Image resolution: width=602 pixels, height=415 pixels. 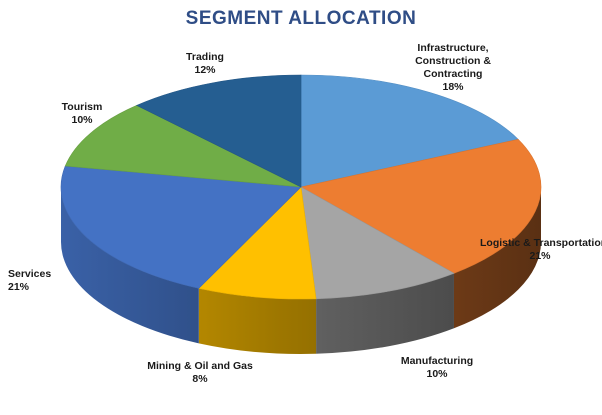 What do you see at coordinates (409, 131) in the screenshot?
I see `slice-infrastructure-construction-contracting` at bounding box center [409, 131].